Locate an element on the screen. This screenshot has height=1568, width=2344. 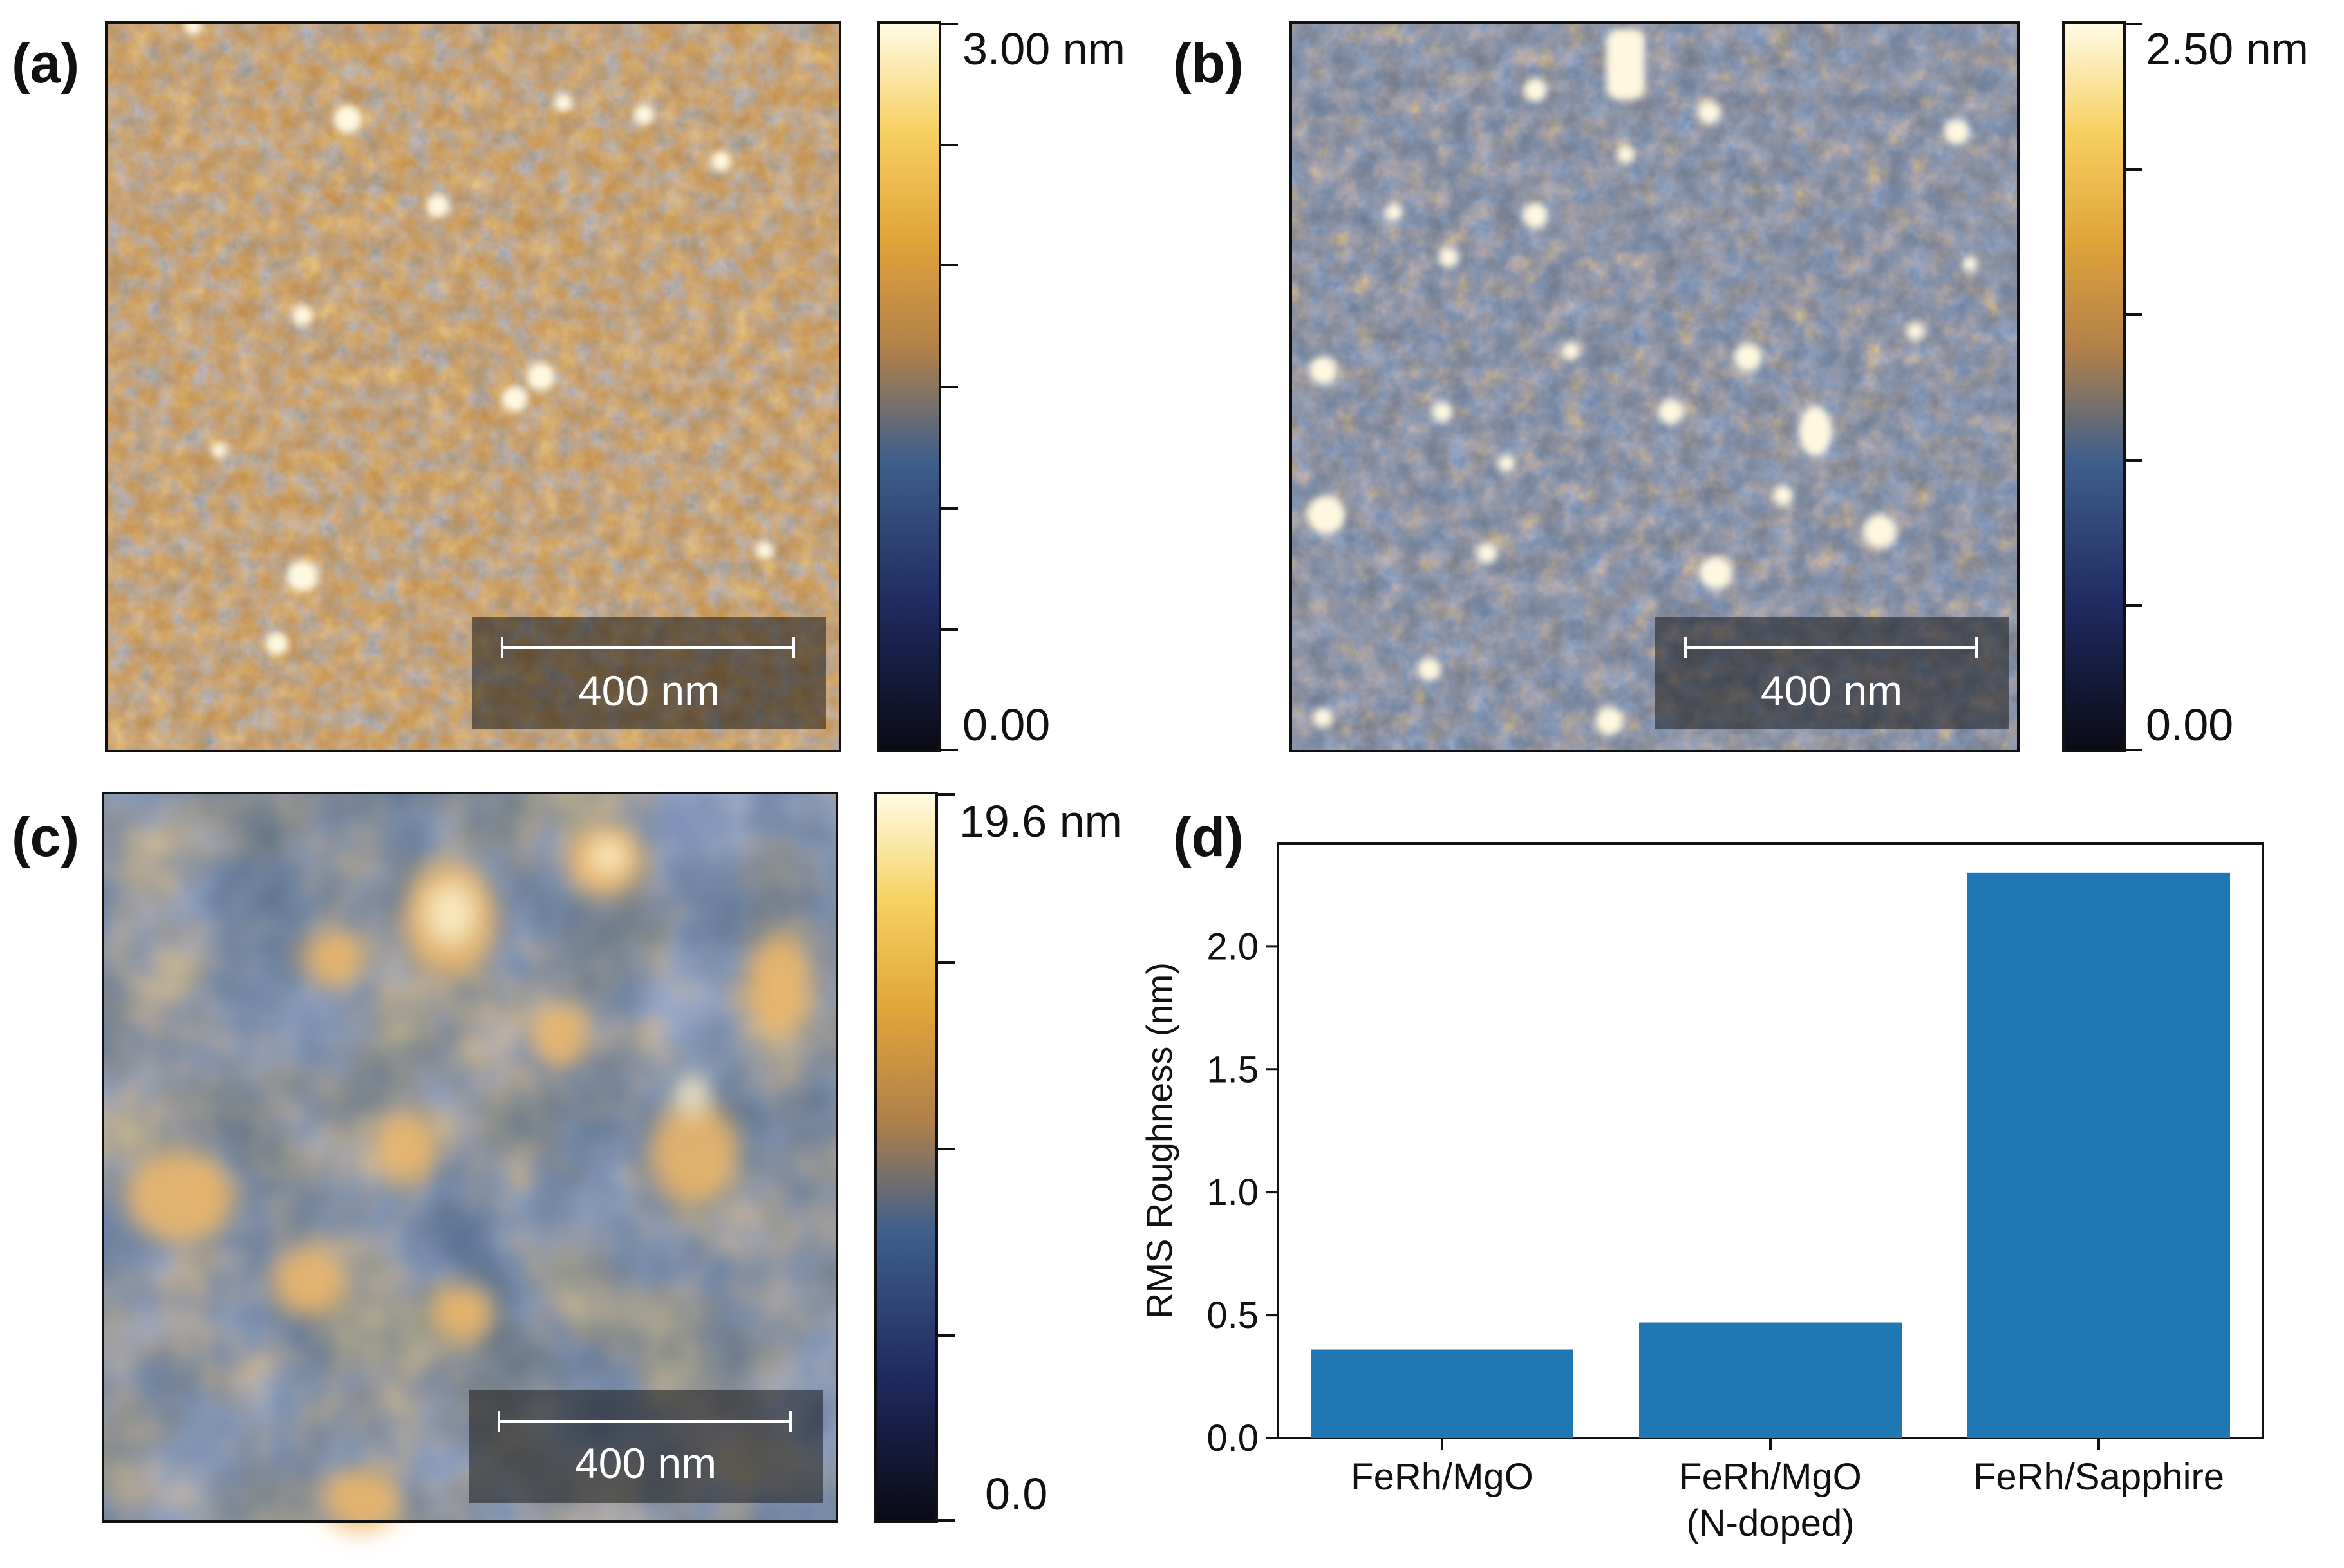
panel-c-scale-bar-label: 400 nm is located at coordinates (646, 1463).